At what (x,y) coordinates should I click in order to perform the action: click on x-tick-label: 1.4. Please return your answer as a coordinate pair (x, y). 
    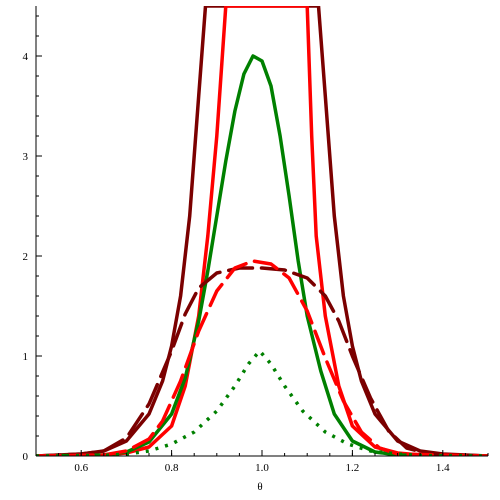
    Looking at the image, I should click on (443, 468).